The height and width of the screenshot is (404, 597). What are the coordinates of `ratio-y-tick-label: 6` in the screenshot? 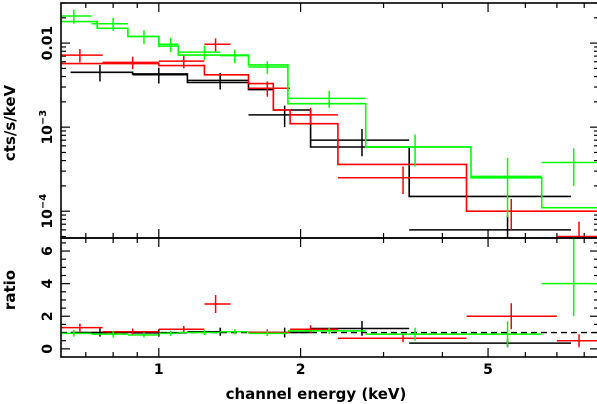 It's located at (48, 251).